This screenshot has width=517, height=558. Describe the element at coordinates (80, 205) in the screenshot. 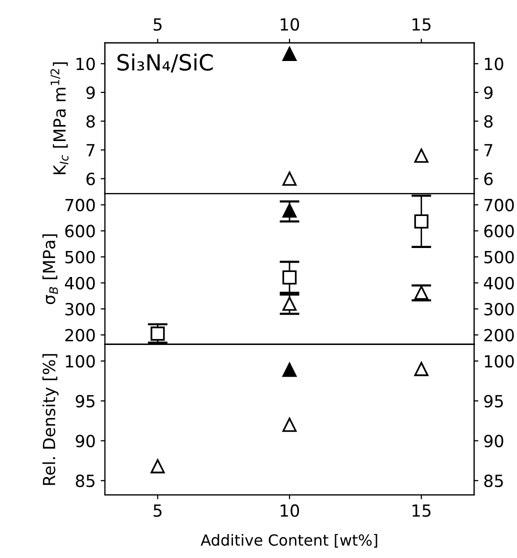

I see `y-tick-label: 700` at that location.